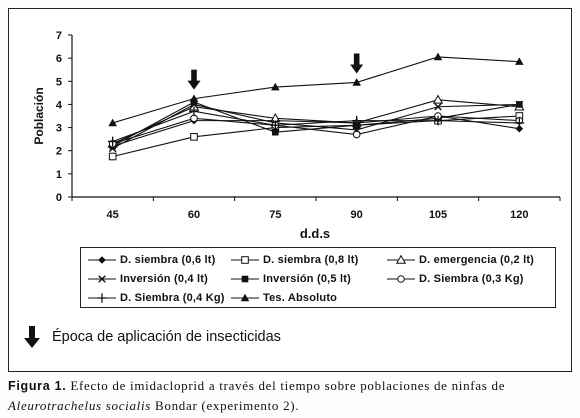 This screenshot has height=418, width=580. I want to click on legend-item: Tes. Absoluto, so click(307, 297).